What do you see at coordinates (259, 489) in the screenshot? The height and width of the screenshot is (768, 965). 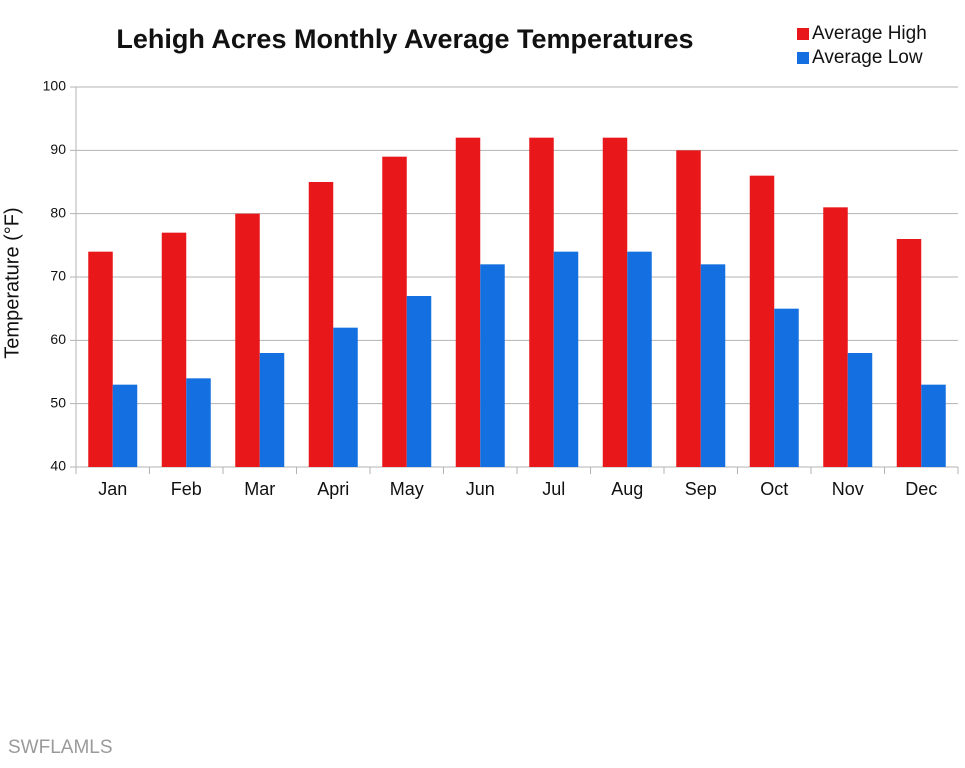 I see `x-tick-label: Mar` at bounding box center [259, 489].